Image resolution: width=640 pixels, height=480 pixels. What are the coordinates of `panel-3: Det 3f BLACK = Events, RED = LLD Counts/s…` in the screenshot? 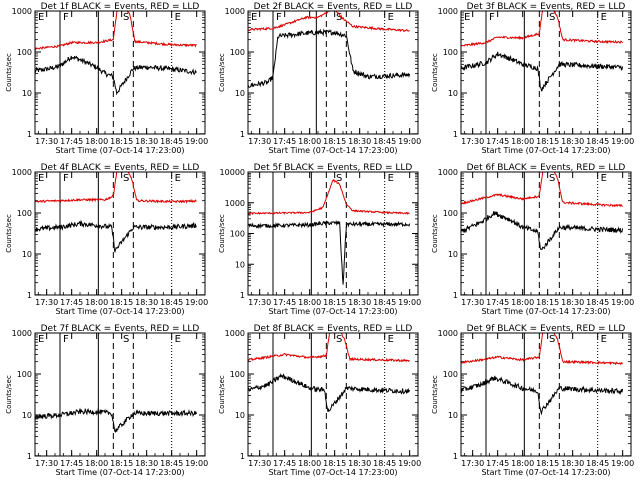 It's located at (532, 78).